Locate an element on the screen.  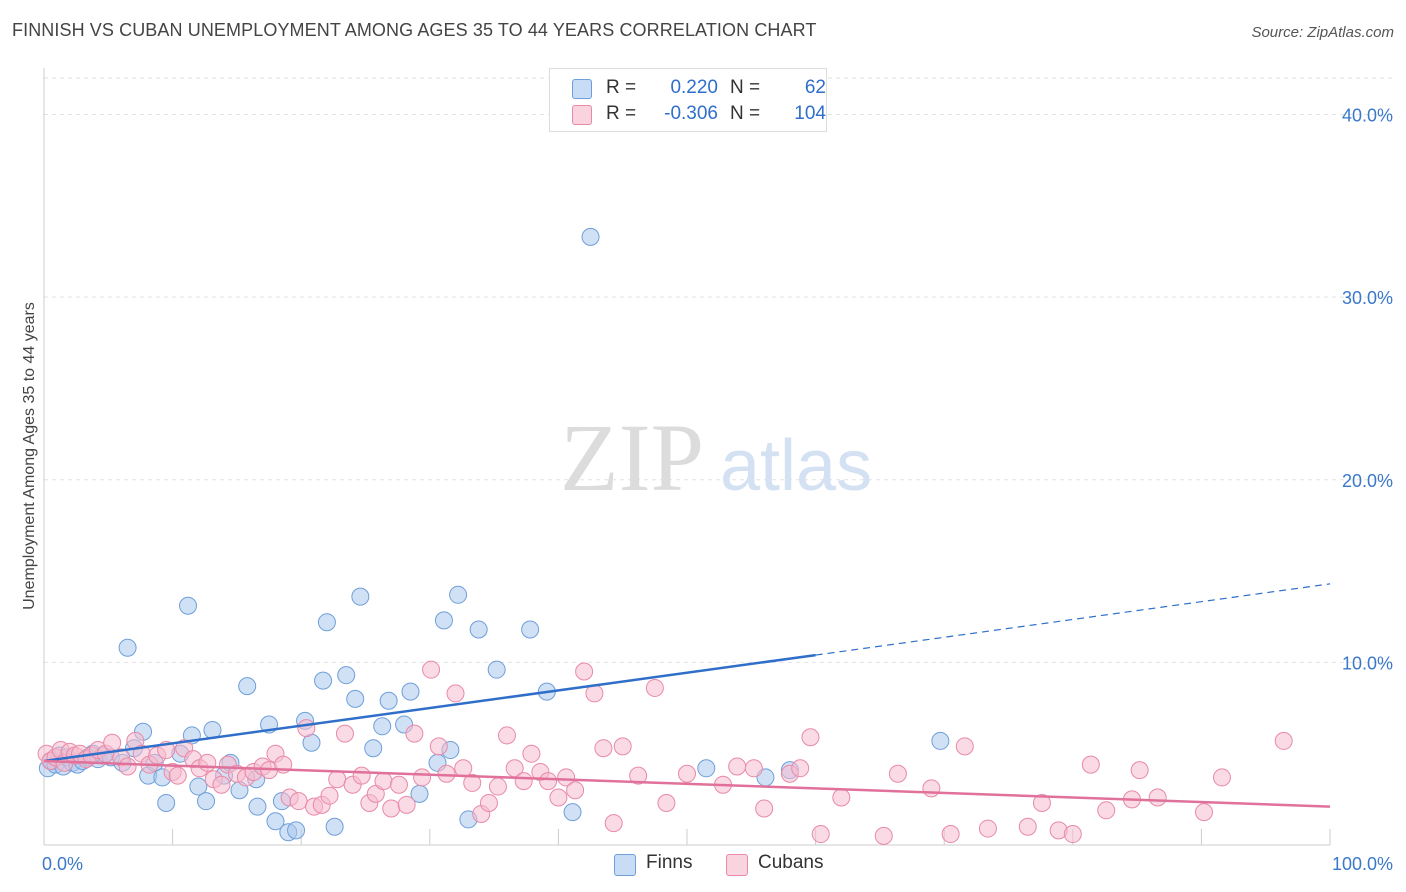
trend-line-extension-finns is located at coordinates (1073, 619).